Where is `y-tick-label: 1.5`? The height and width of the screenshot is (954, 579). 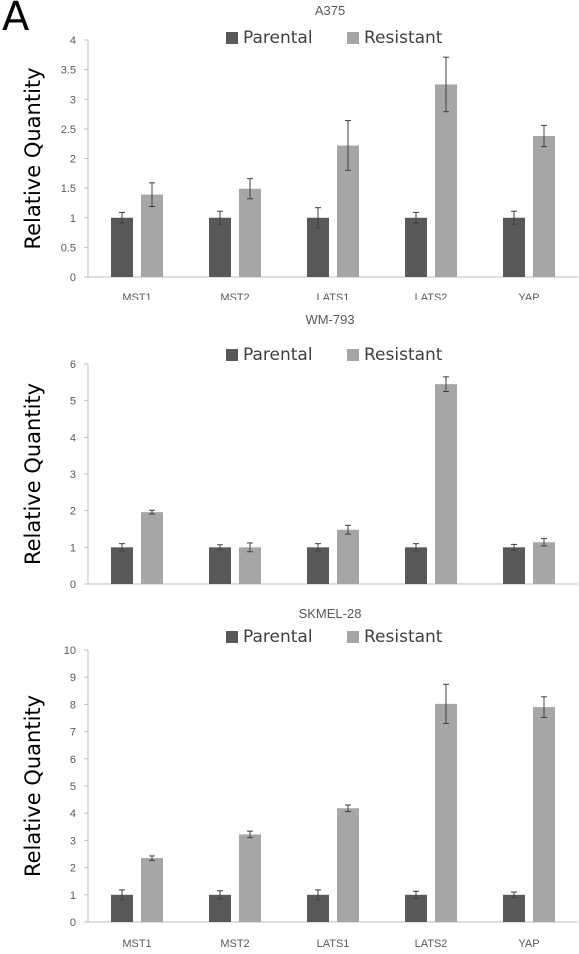 y-tick-label: 1.5 is located at coordinates (68, 189).